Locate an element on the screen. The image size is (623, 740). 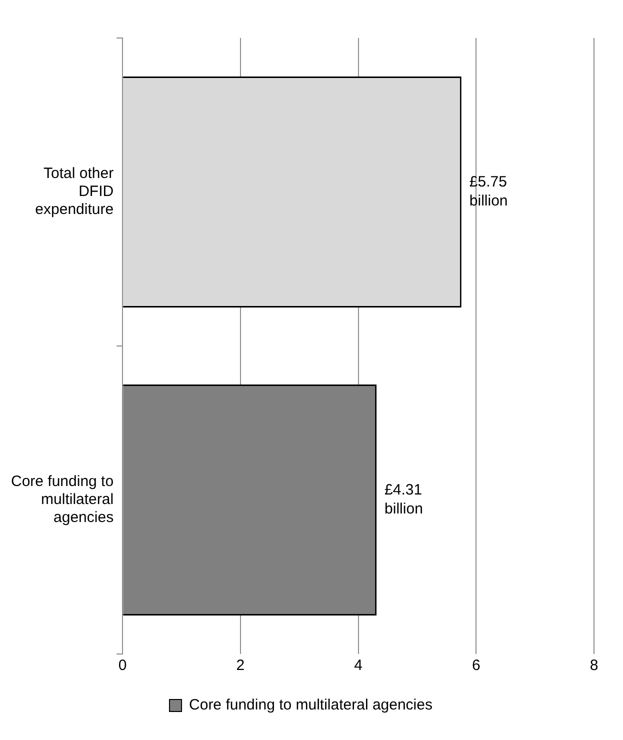
x-tick-label: 6 is located at coordinates (476, 665).